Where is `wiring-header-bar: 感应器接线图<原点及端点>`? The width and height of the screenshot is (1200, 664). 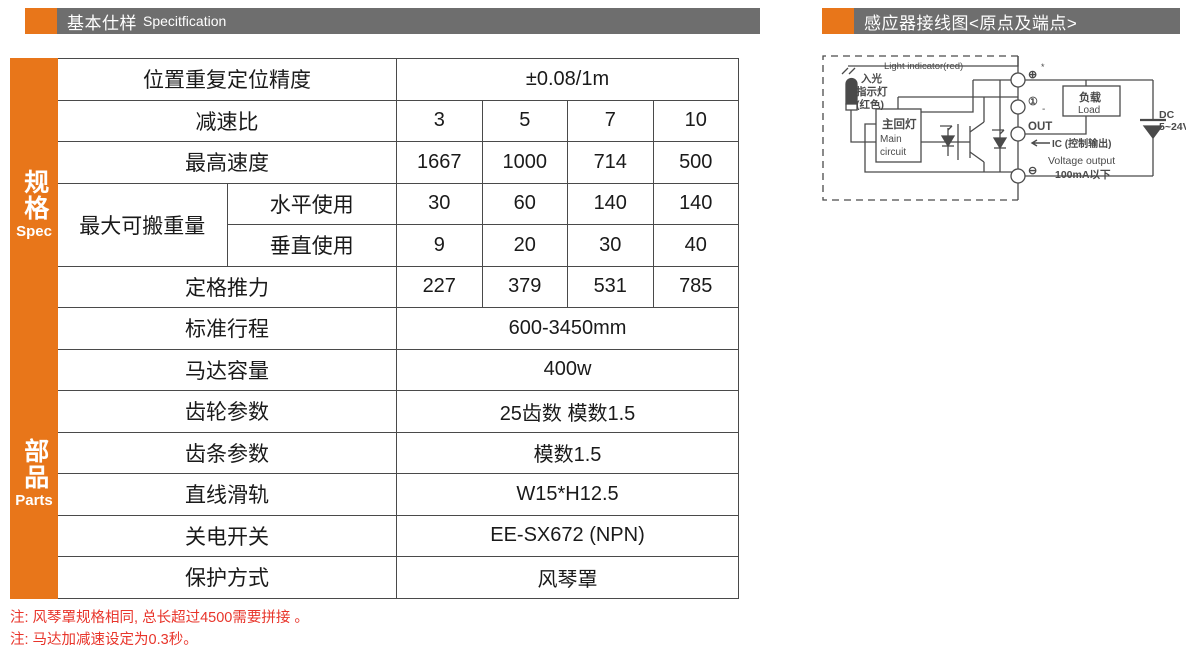
wiring-header-bar: 感应器接线图<原点及端点> is located at coordinates (1017, 21).